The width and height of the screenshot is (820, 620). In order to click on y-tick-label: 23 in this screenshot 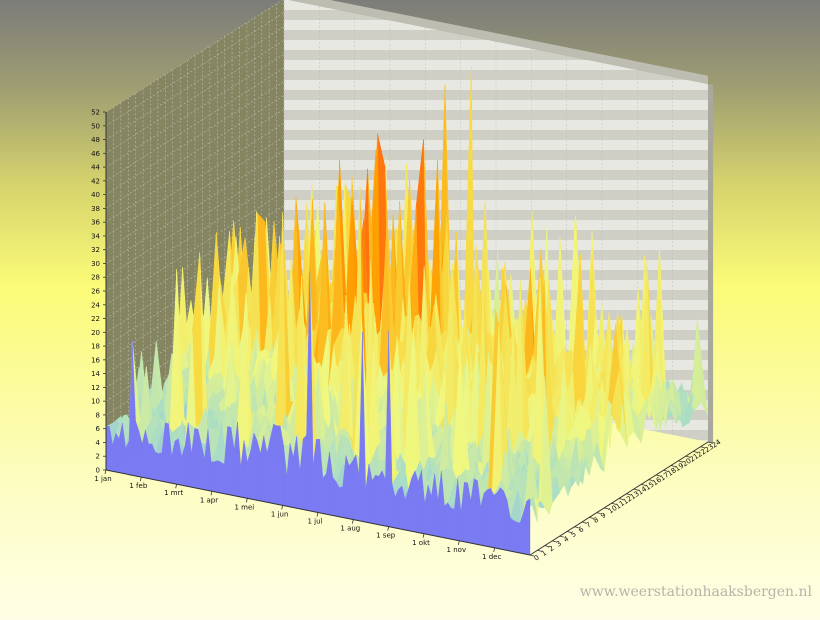, I will do `click(709, 449)`.